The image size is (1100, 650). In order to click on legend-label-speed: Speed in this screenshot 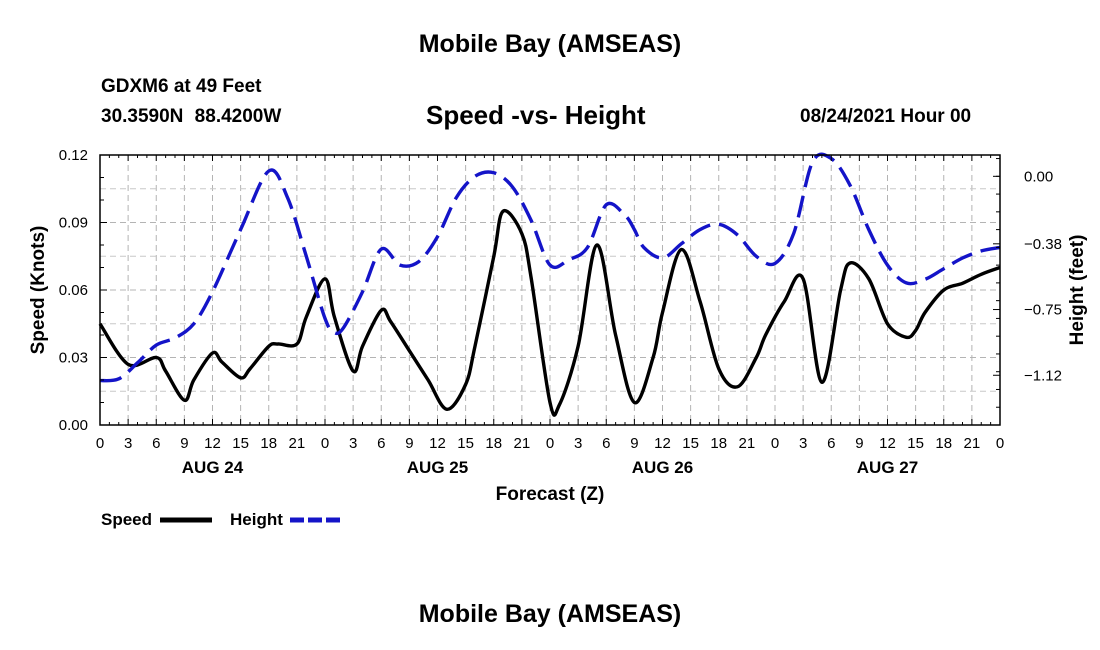, I will do `click(126, 519)`.